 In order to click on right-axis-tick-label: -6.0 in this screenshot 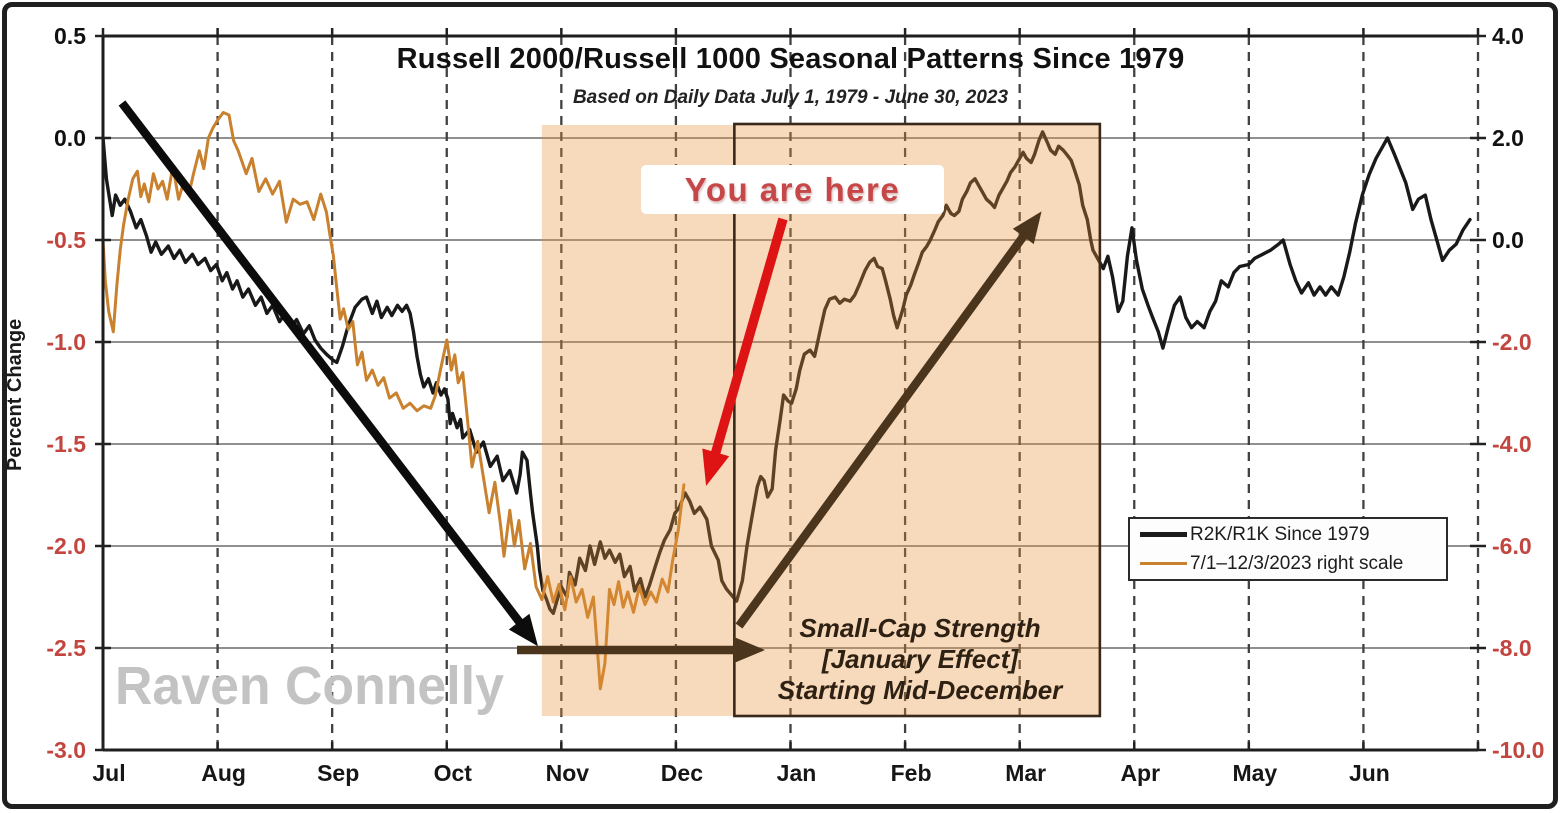, I will do `click(1512, 546)`.